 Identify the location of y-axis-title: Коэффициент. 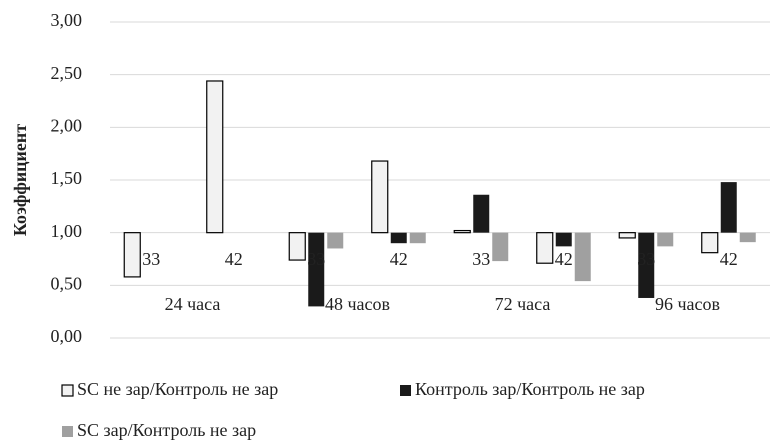
(20, 180).